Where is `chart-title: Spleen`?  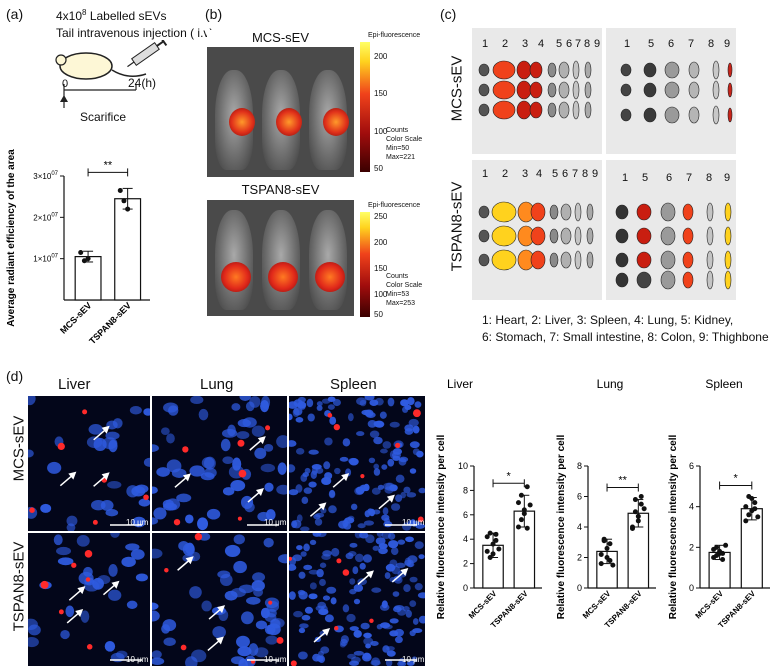 chart-title: Spleen is located at coordinates (723, 384).